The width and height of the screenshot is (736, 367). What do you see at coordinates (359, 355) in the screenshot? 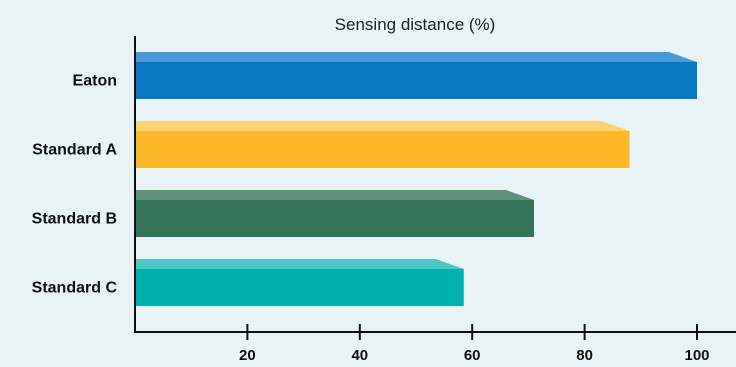
I see `x-tick-label: 40` at bounding box center [359, 355].